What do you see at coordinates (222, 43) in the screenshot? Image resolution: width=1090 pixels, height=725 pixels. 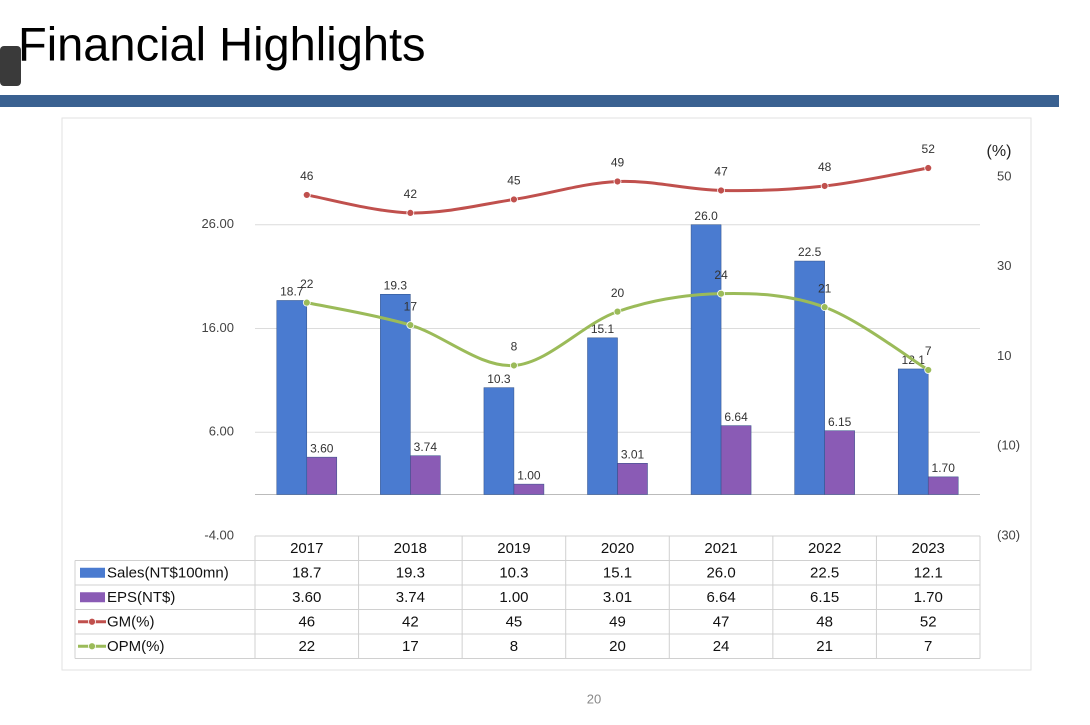 I see `slide-title: Financial Highlights` at bounding box center [222, 43].